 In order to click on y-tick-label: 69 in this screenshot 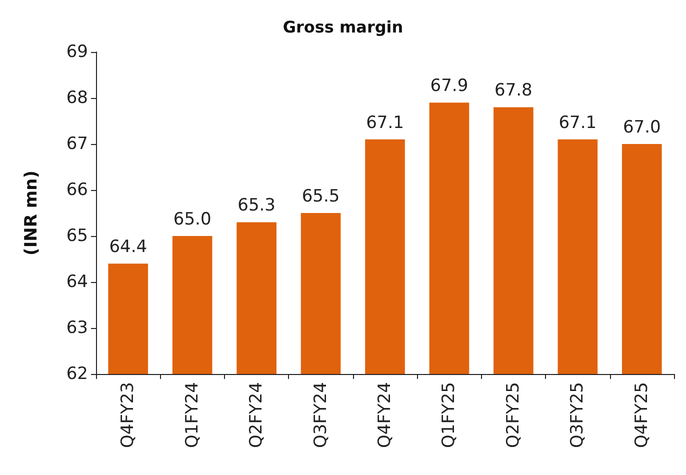, I will do `click(77, 52)`.